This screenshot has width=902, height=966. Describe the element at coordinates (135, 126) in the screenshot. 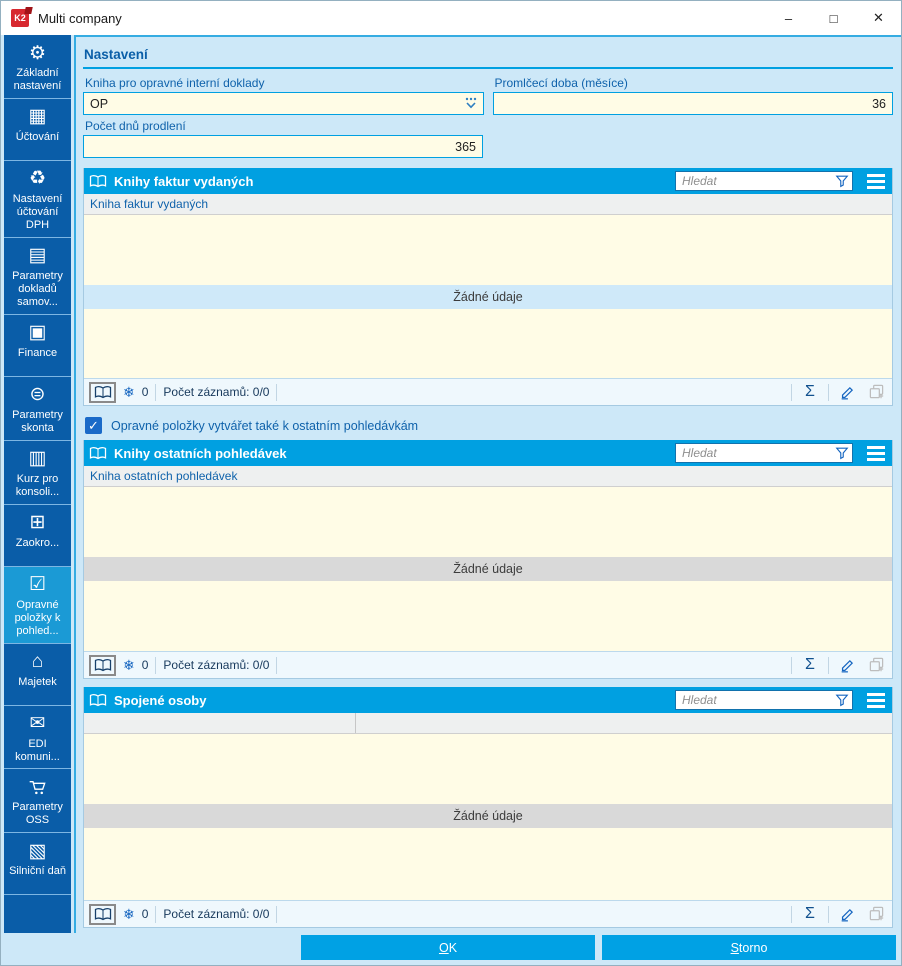

I see `delay-field-label: Počet dnů prodlení` at that location.